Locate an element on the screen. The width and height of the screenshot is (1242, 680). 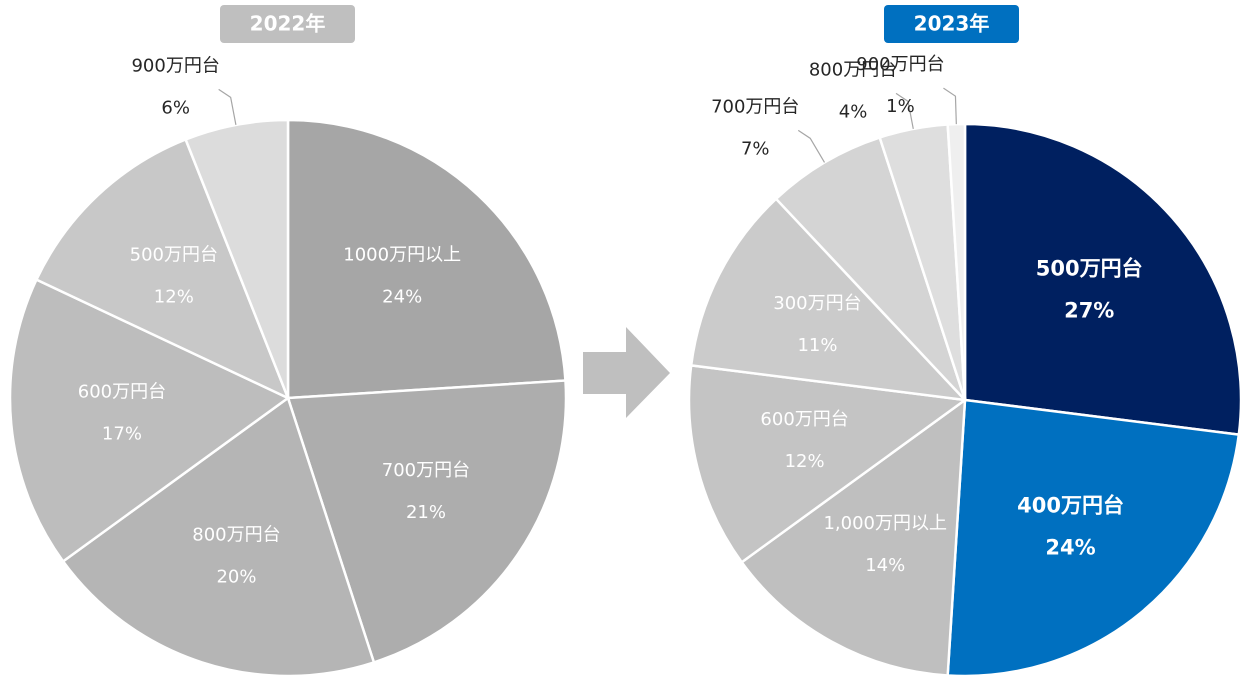
slice-value-label: 1% is located at coordinates (900, 106).